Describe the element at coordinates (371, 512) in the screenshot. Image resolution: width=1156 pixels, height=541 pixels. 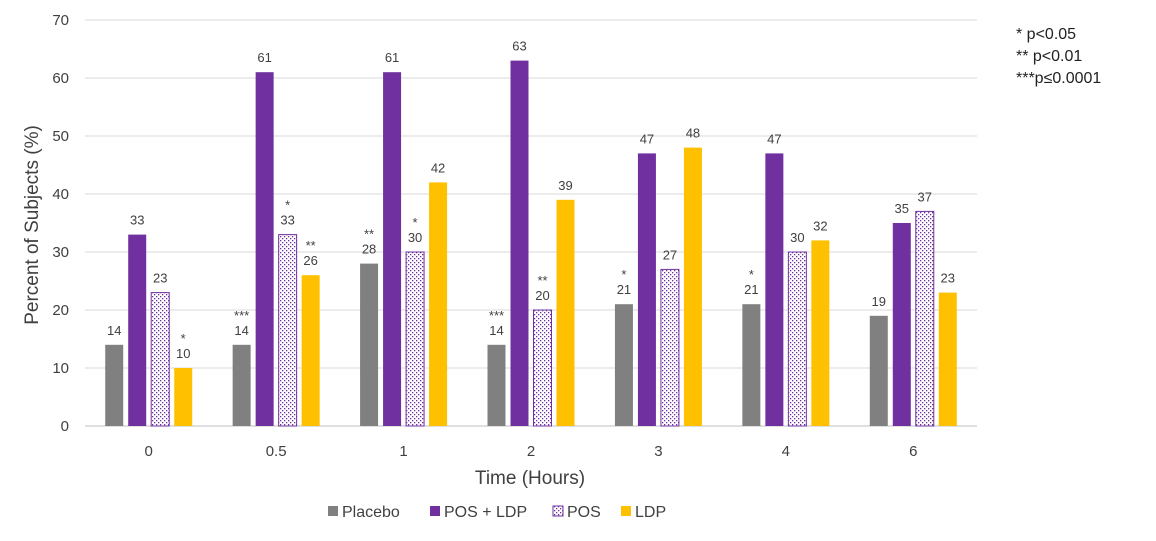
I see `legend-label: Placebo` at that location.